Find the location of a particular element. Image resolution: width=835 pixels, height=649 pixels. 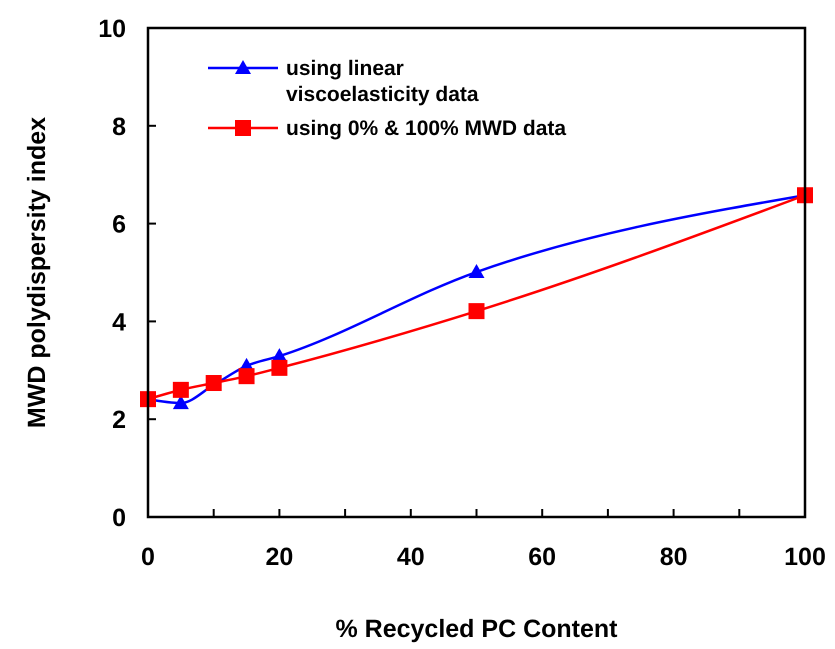

y-tick-label: 2 is located at coordinates (119, 420).